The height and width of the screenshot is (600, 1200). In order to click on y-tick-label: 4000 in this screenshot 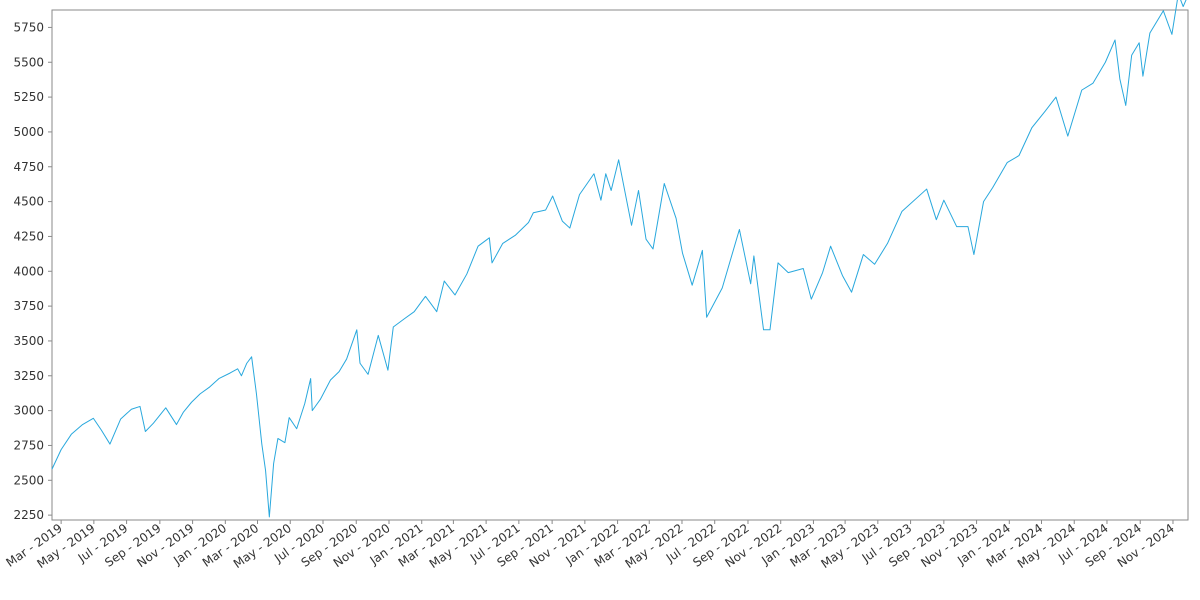, I will do `click(28, 271)`.